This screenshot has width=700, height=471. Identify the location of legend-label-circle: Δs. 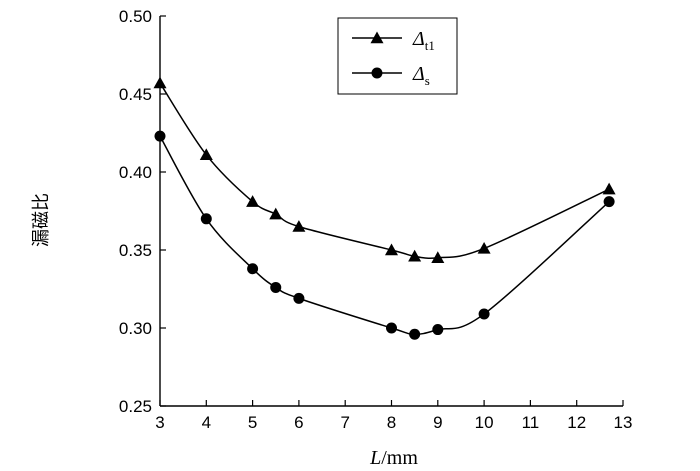
(421, 75).